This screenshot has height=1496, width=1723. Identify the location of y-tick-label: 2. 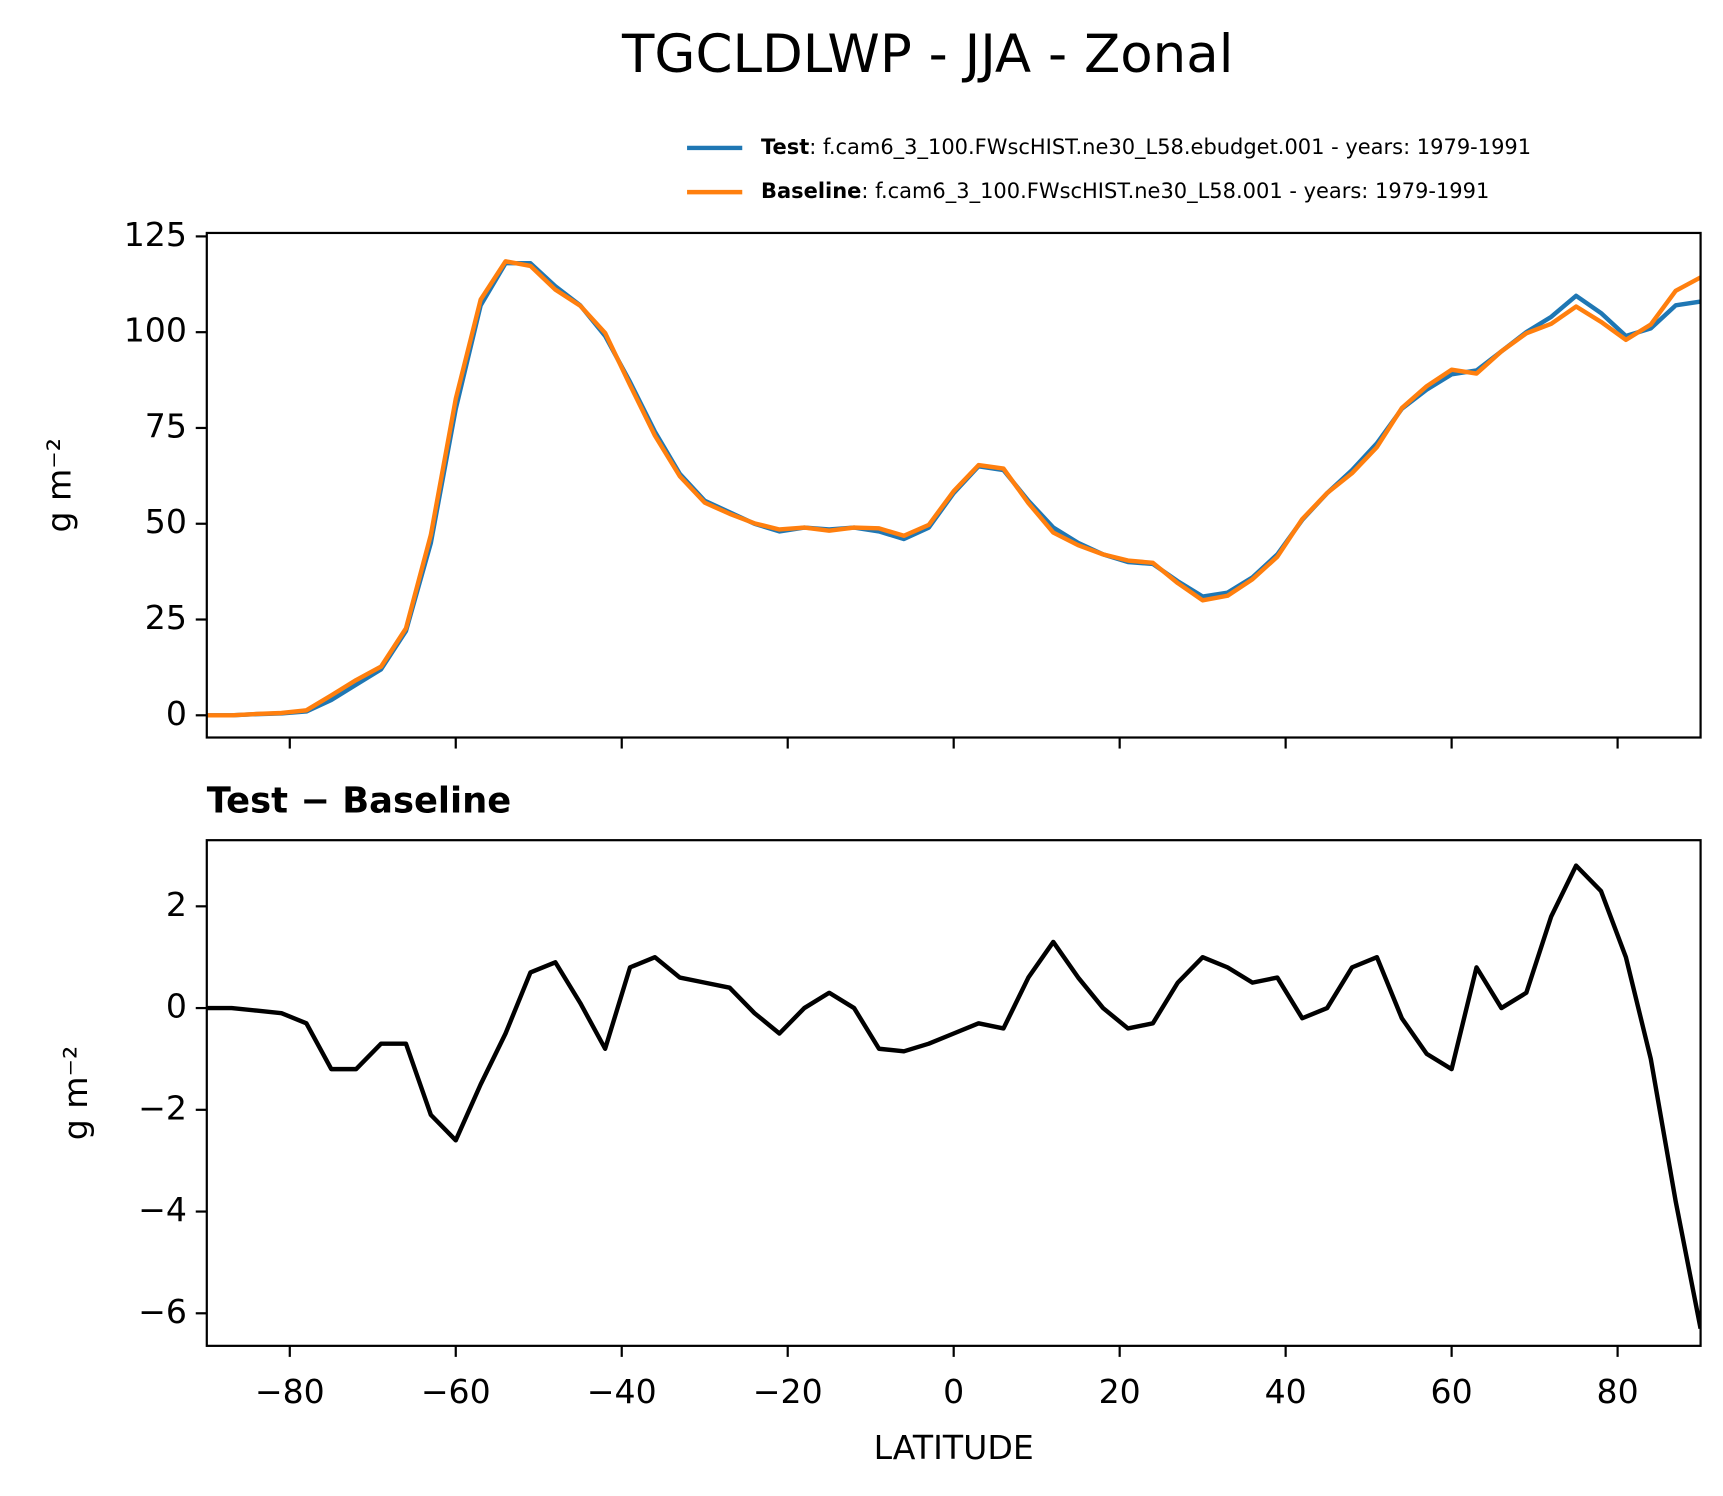
(176, 904).